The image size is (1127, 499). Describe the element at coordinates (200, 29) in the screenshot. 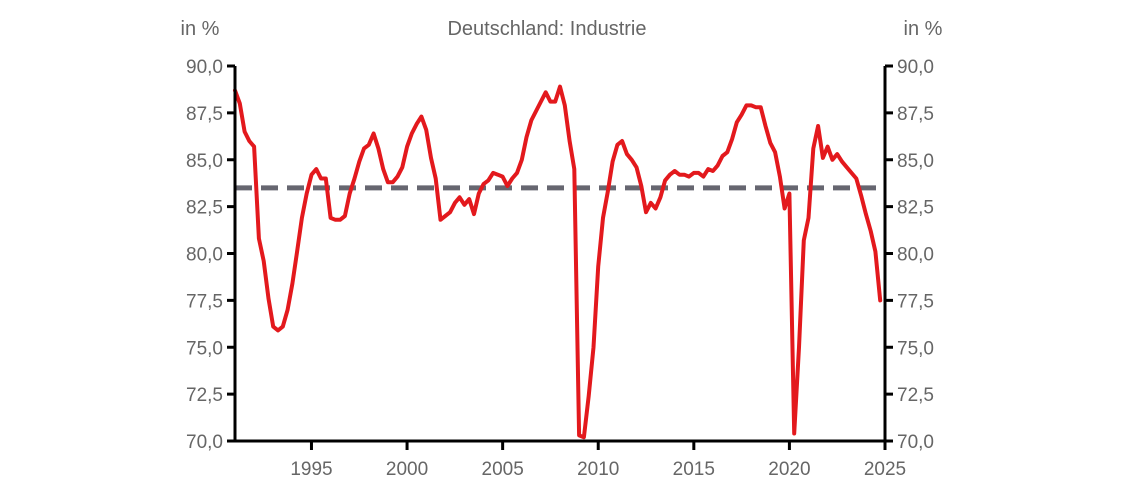

I see `y-axis-left-label: in %` at that location.